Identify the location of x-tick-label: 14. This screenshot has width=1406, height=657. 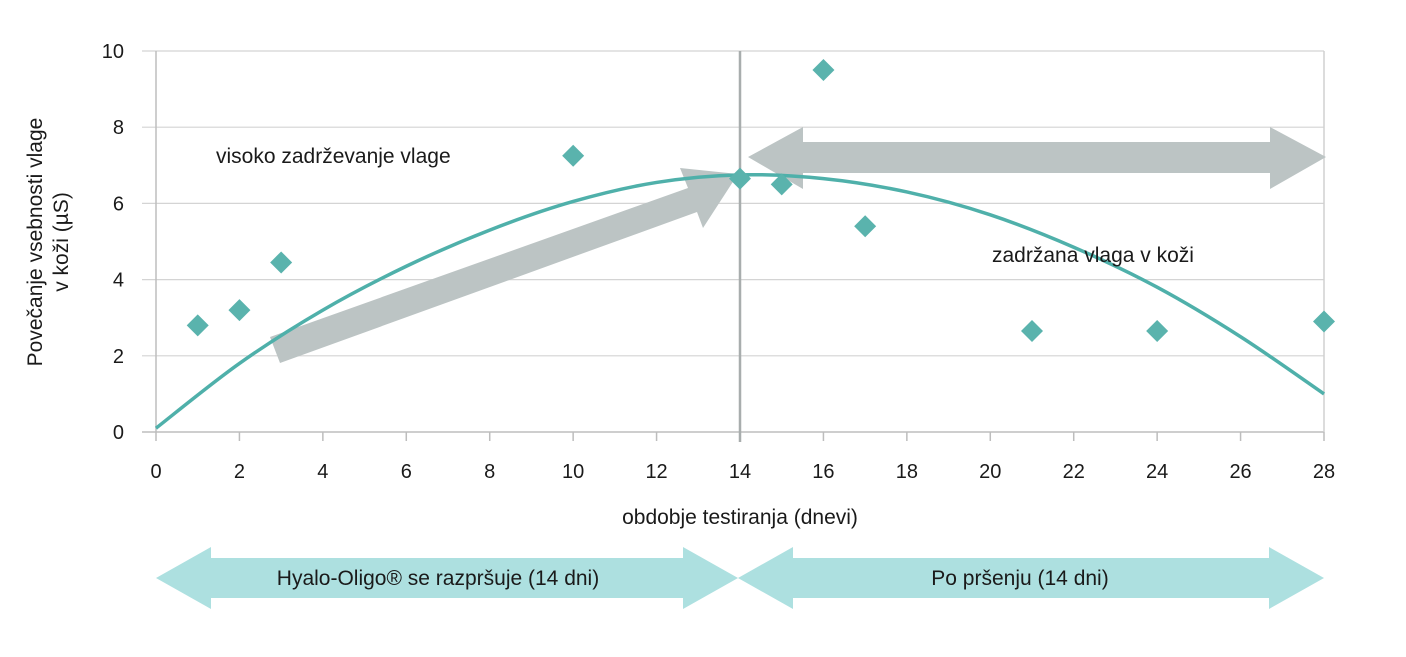
(740, 472).